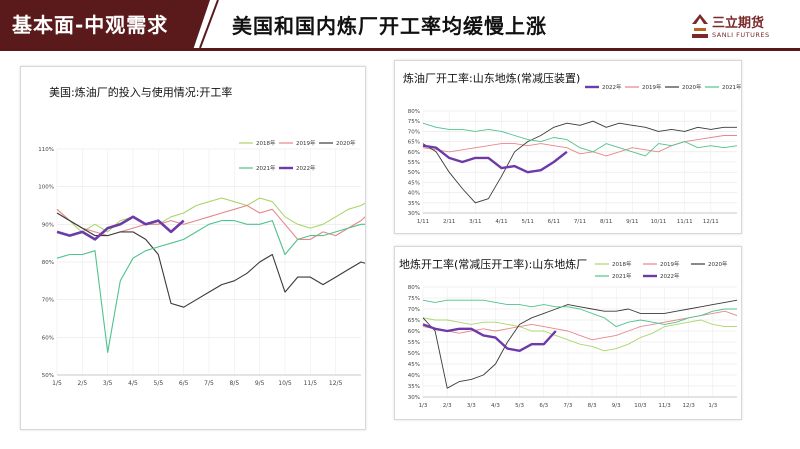 This screenshot has height=449, width=800. What do you see at coordinates (311, 383) in the screenshot?
I see `x-tick-label: 11/5` at bounding box center [311, 383].